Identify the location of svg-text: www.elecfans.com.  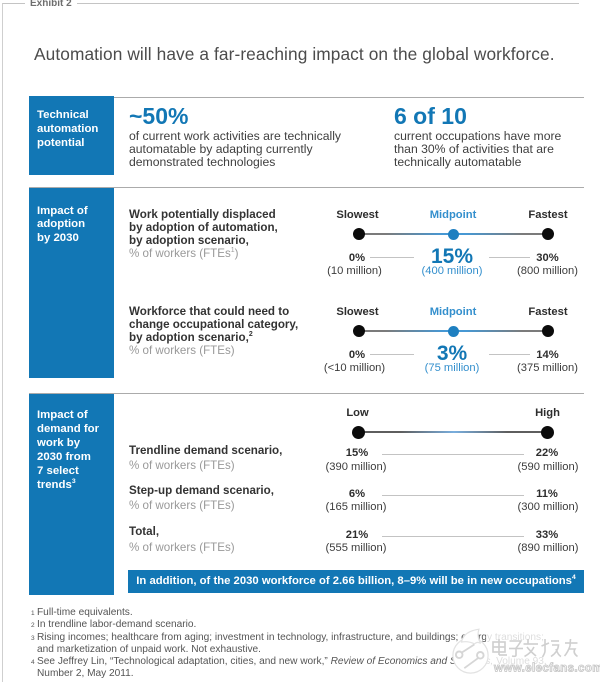
(546, 669).